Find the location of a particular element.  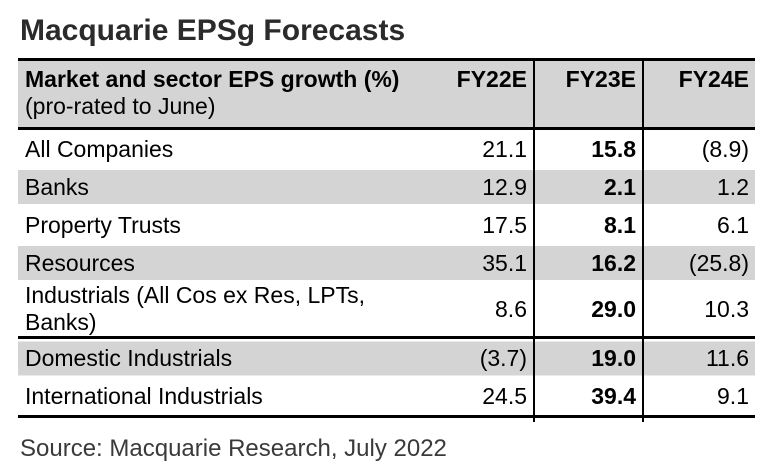

cell-fy23e: 29.0 is located at coordinates (588, 310).